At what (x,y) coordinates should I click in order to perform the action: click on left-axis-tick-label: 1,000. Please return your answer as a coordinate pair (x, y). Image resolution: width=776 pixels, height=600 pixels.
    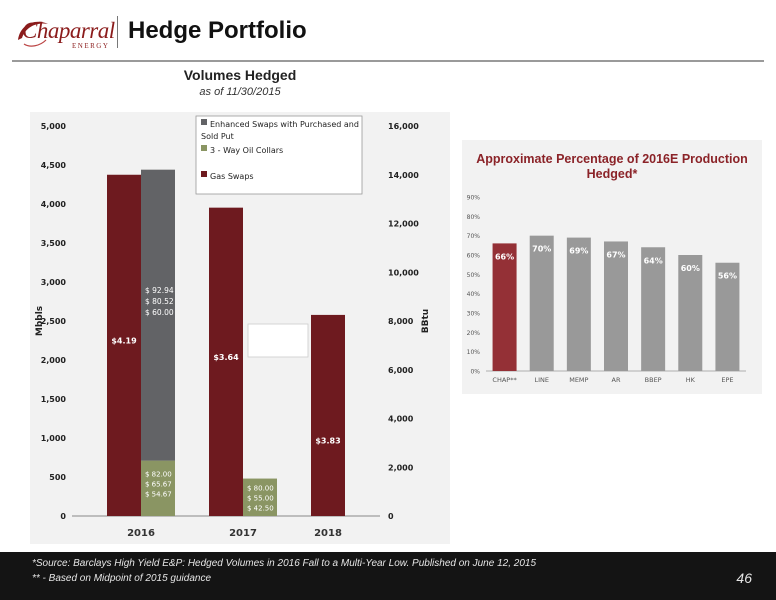
    Looking at the image, I should click on (54, 438).